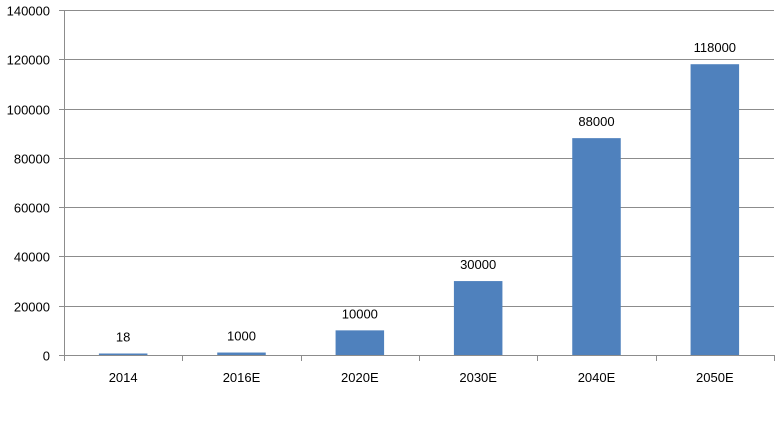  What do you see at coordinates (360, 342) in the screenshot?
I see `bar-2020e` at bounding box center [360, 342].